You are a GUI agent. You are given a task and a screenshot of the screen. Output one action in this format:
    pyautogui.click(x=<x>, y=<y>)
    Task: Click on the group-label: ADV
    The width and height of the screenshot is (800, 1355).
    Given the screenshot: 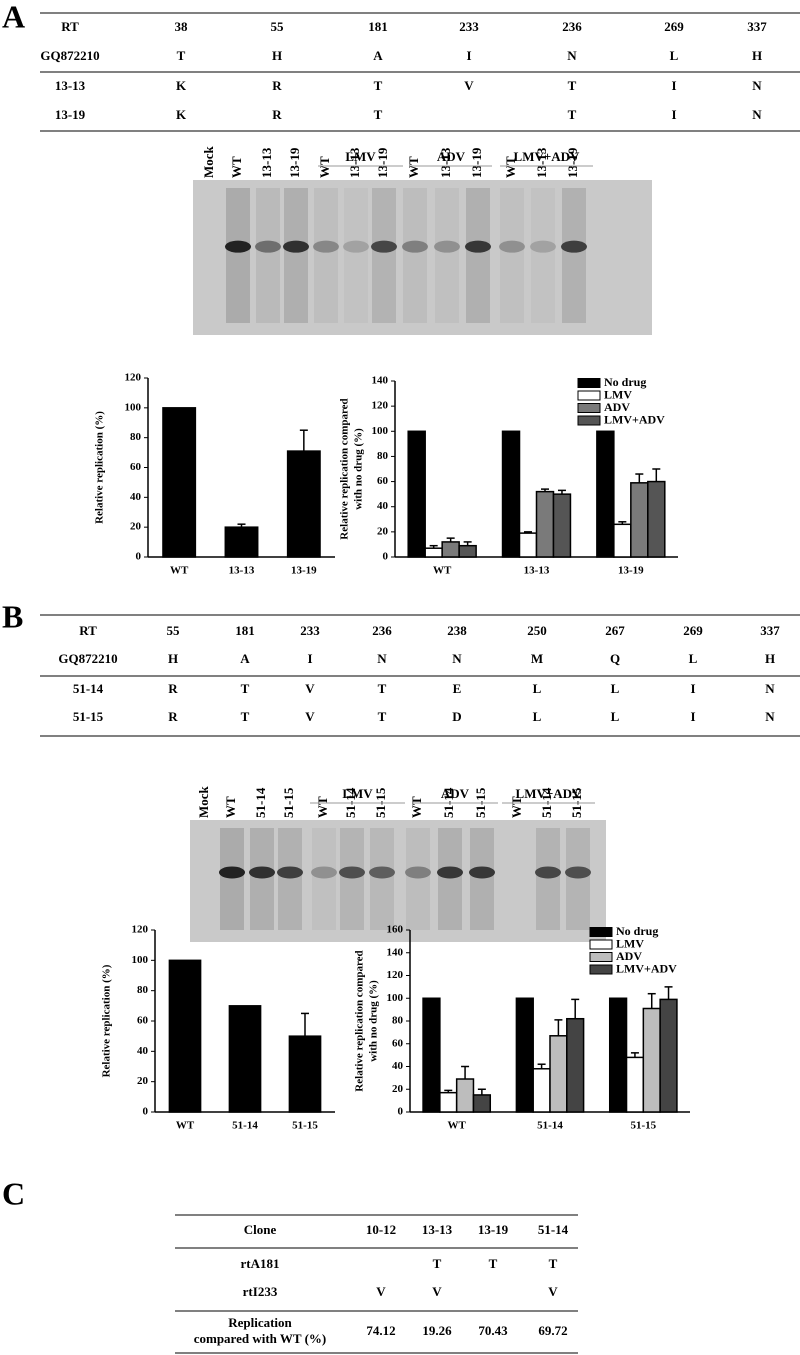 What is the action you would take?
    pyautogui.click(x=455, y=793)
    